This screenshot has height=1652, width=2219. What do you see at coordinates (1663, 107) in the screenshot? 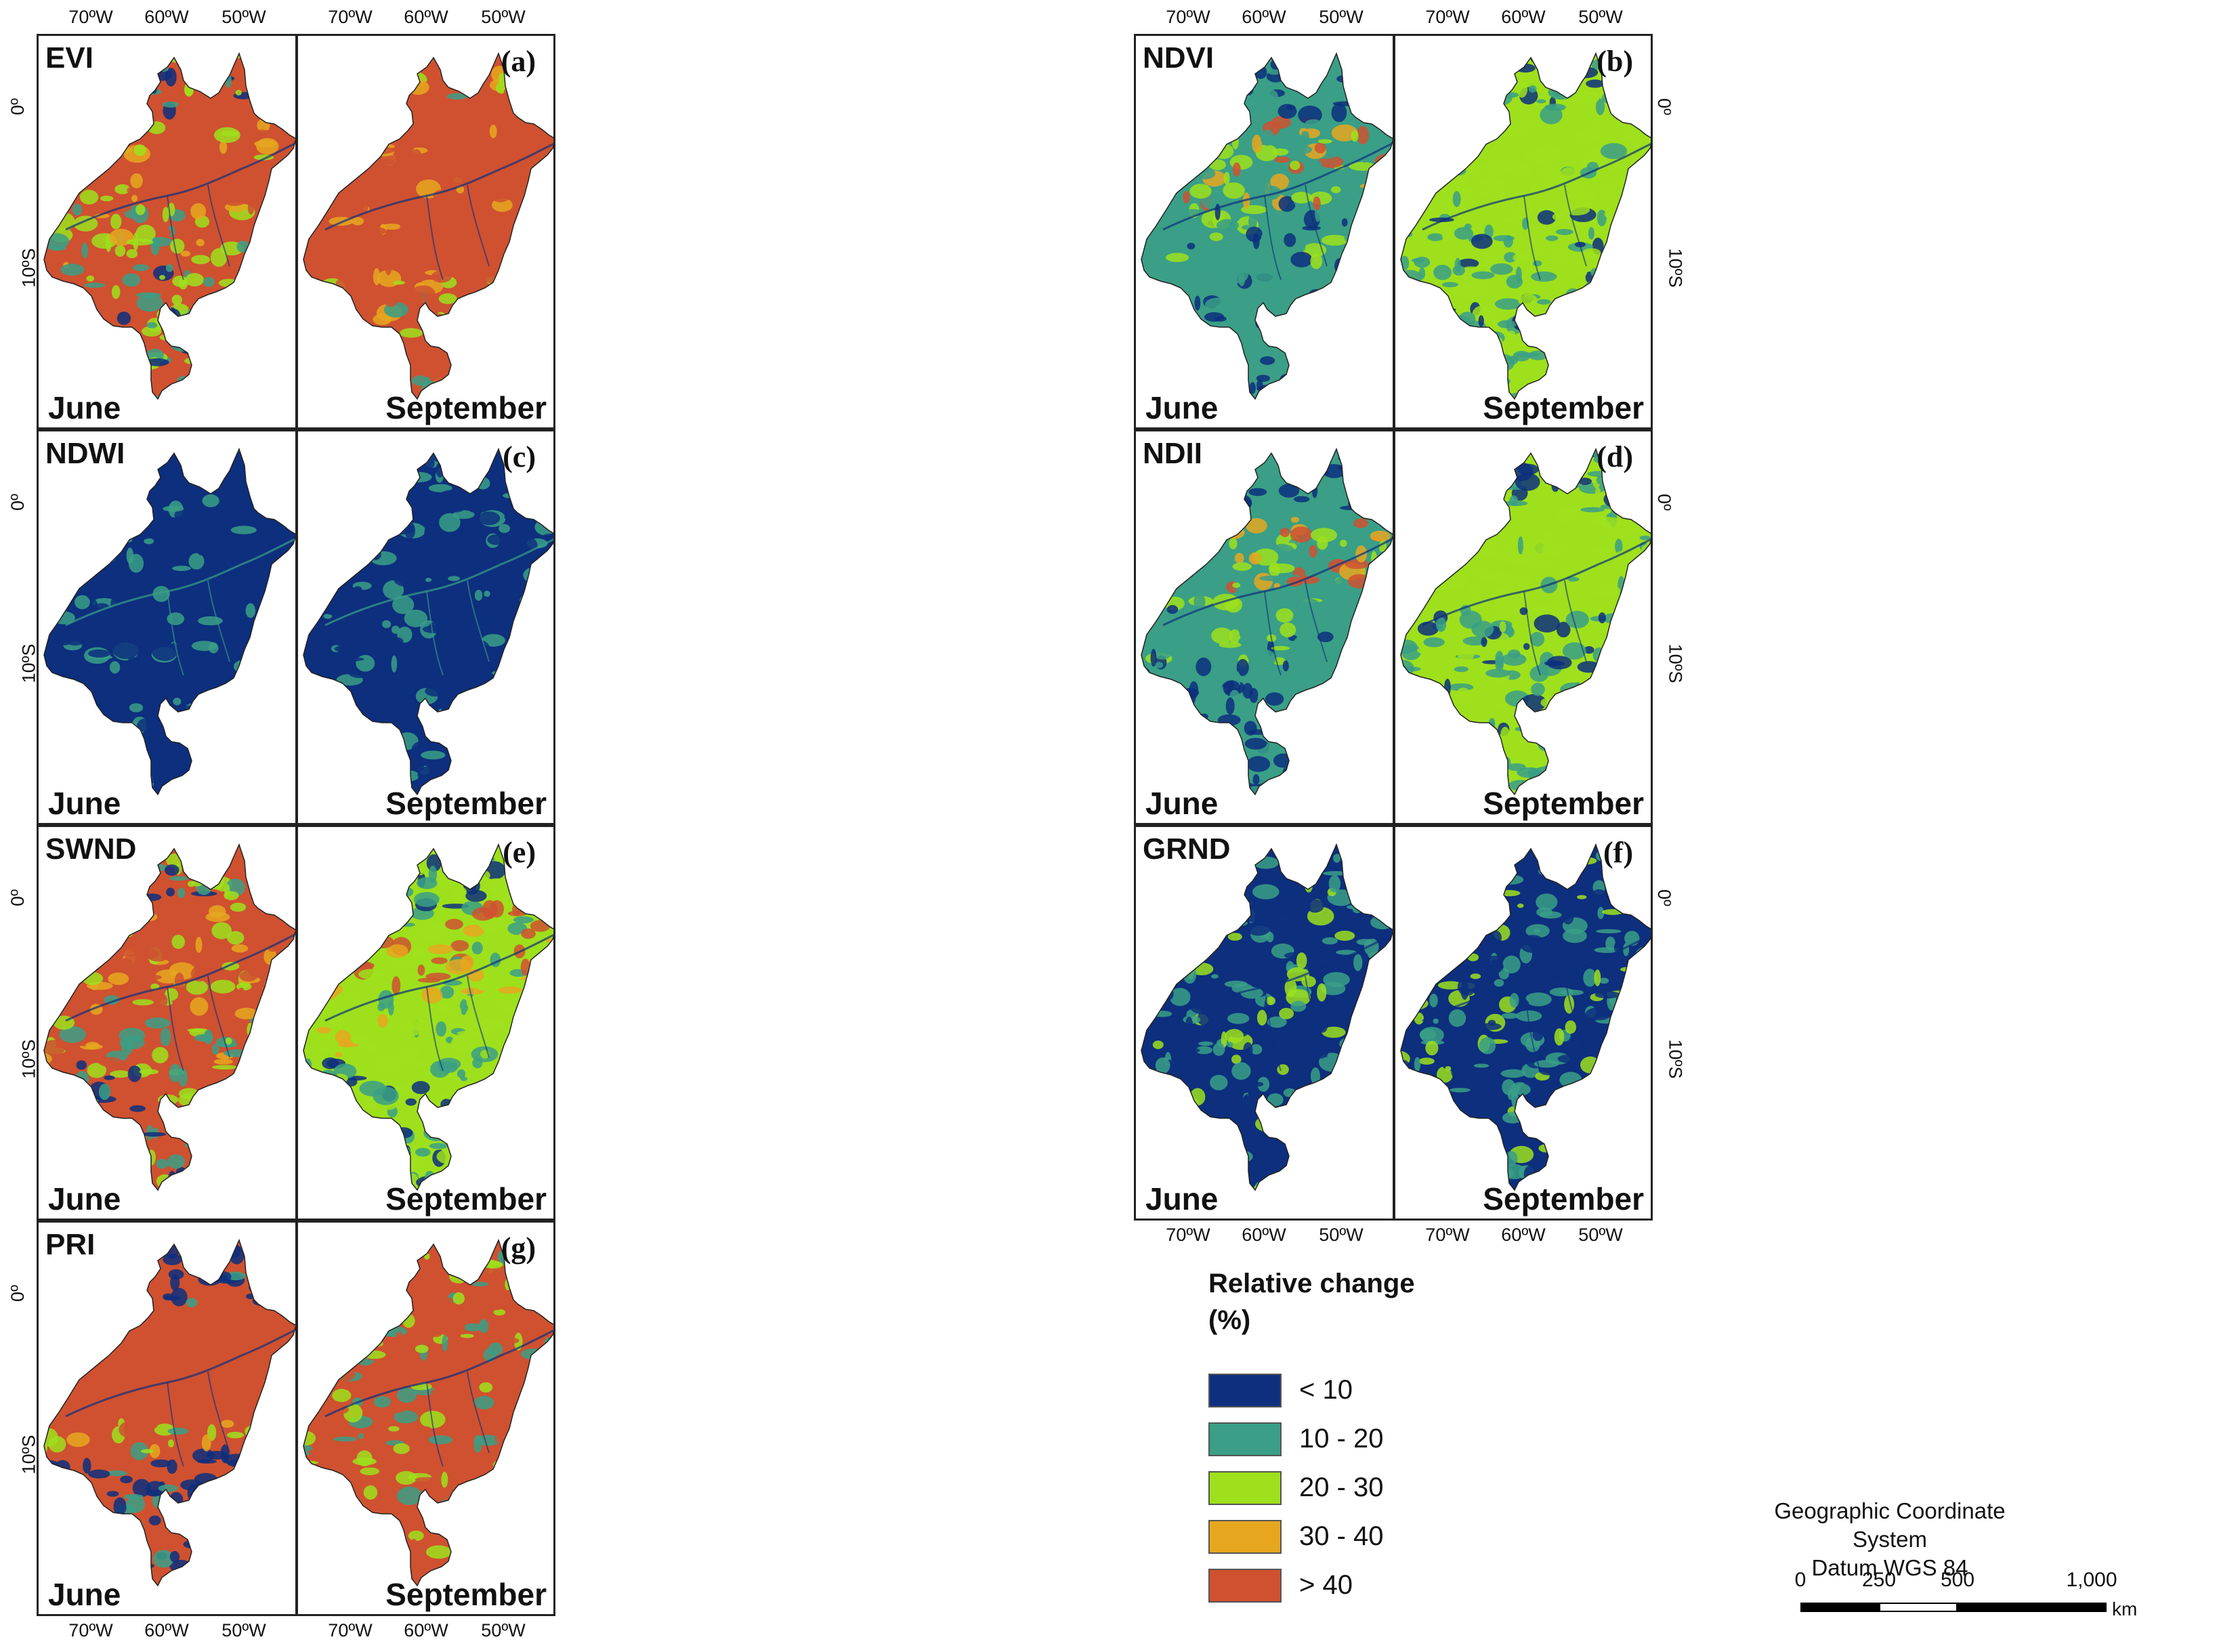
I see `latitude-label: 0º` at bounding box center [1663, 107].